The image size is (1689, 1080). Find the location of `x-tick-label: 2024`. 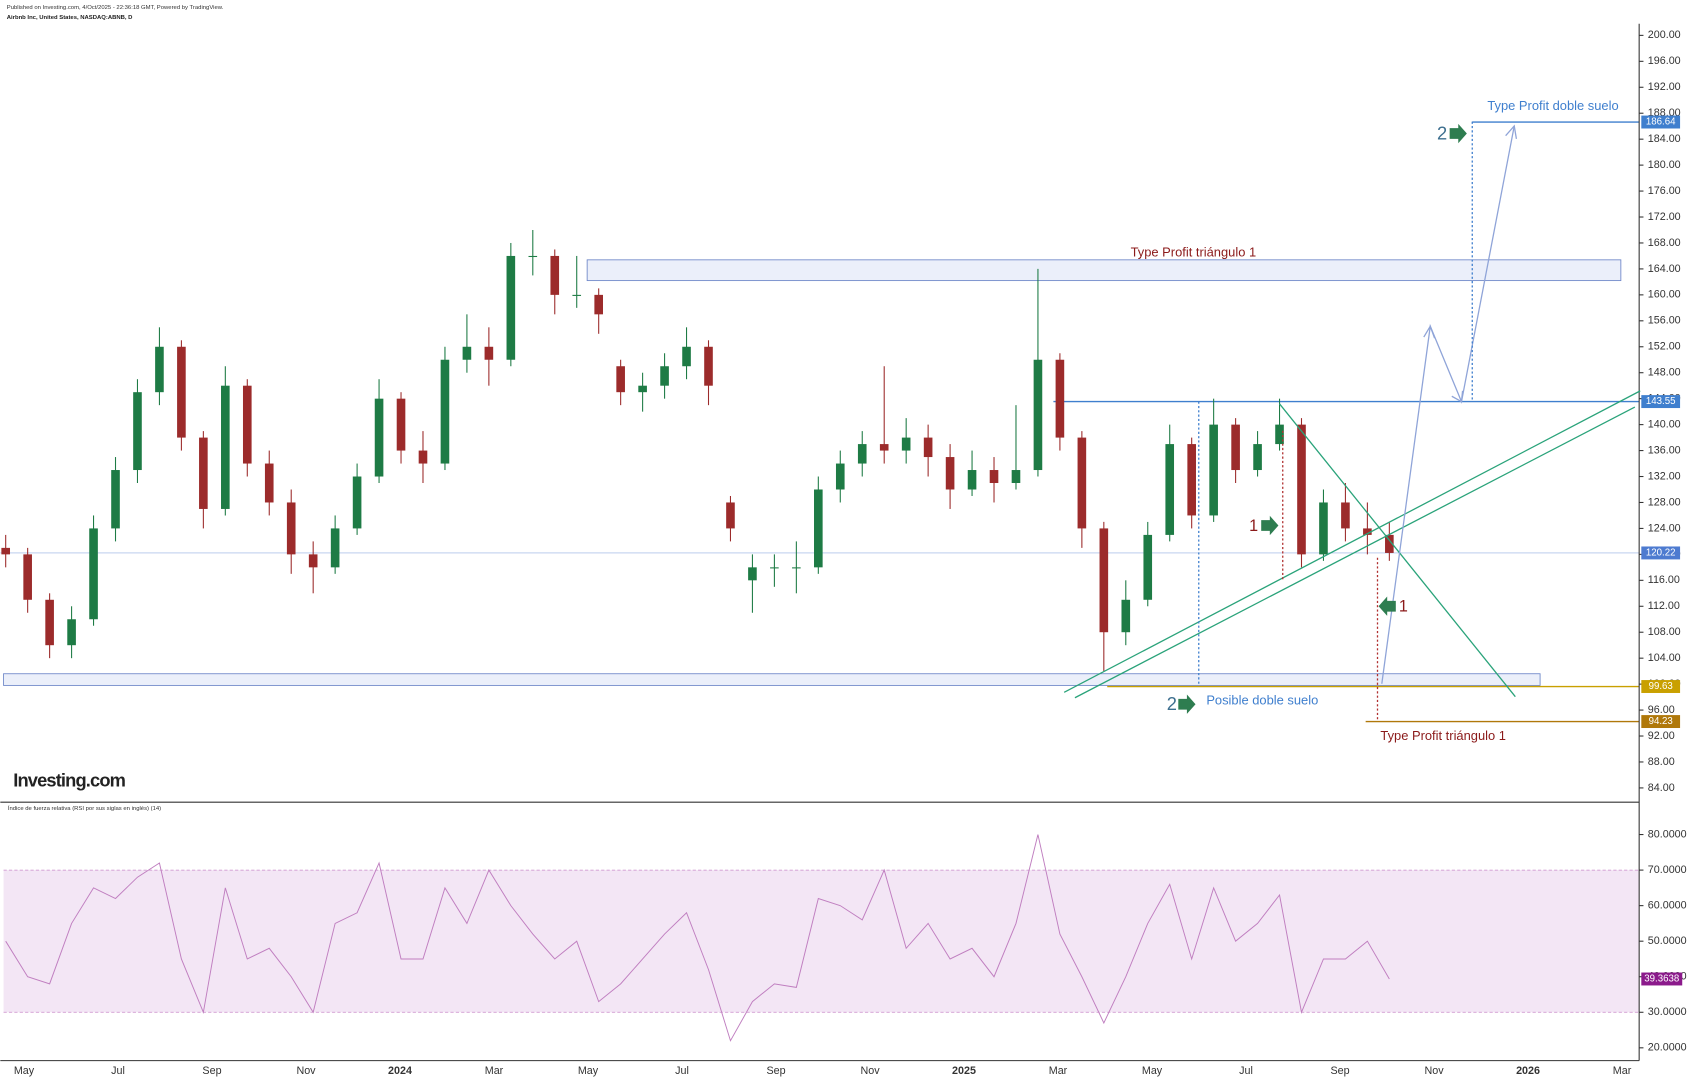

x-tick-label: 2024 is located at coordinates (400, 1071).